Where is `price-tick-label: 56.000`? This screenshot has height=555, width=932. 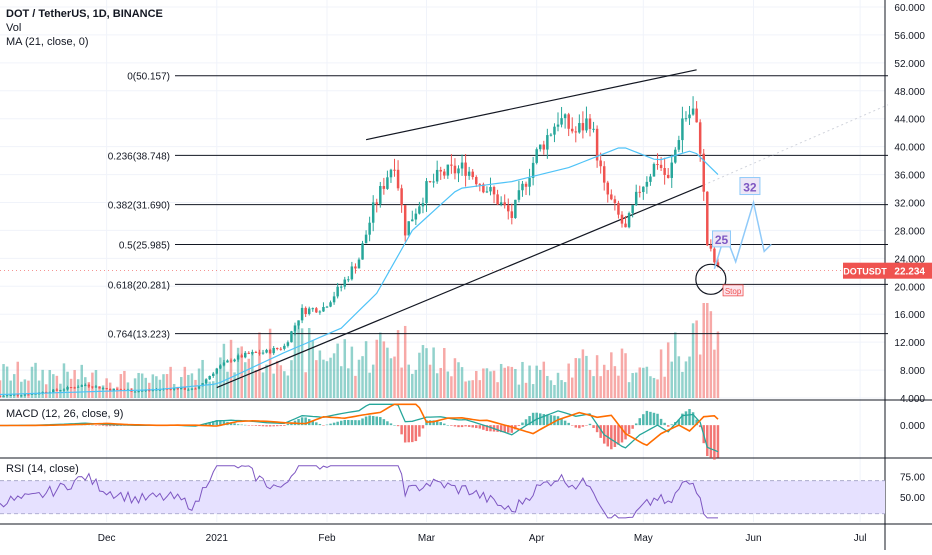
price-tick-label: 56.000 is located at coordinates (909, 36).